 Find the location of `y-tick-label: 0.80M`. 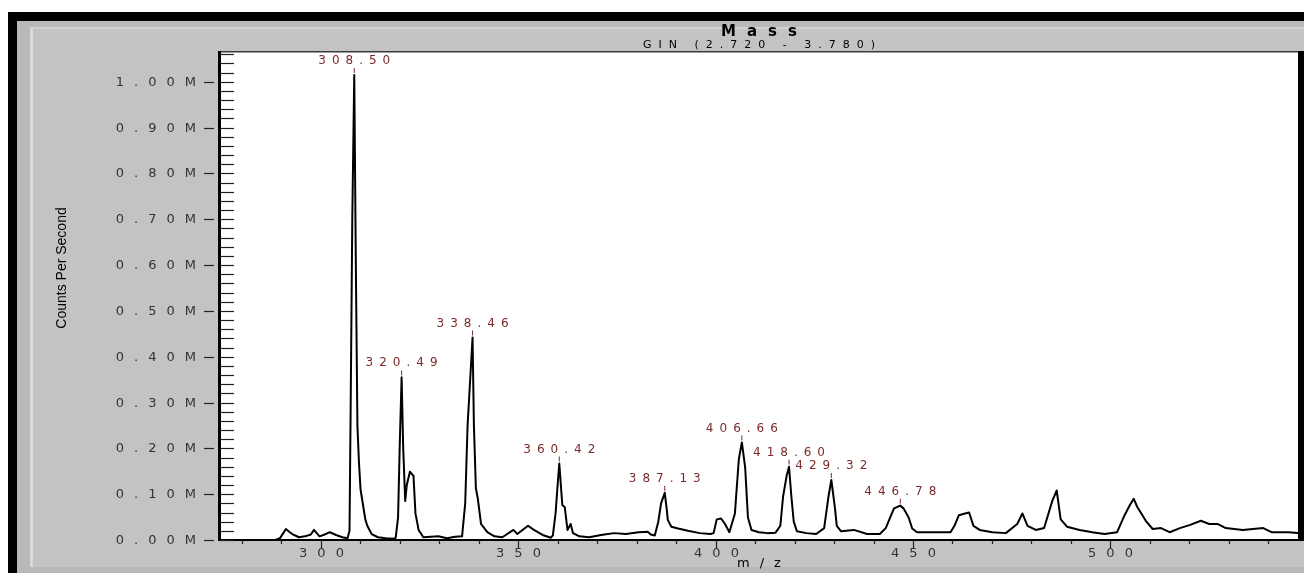

y-tick-label: 0.80M is located at coordinates (160, 172).